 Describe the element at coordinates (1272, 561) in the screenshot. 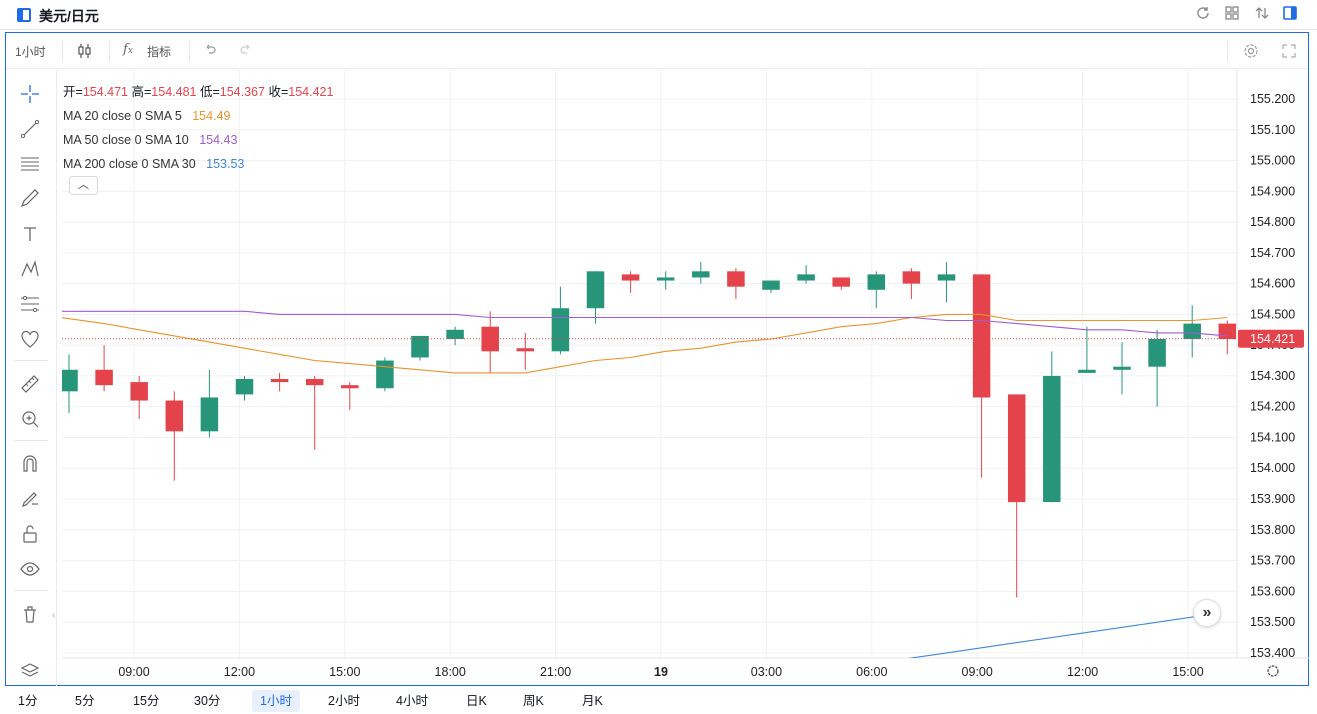

I see `price-axis-label: 153.700` at that location.